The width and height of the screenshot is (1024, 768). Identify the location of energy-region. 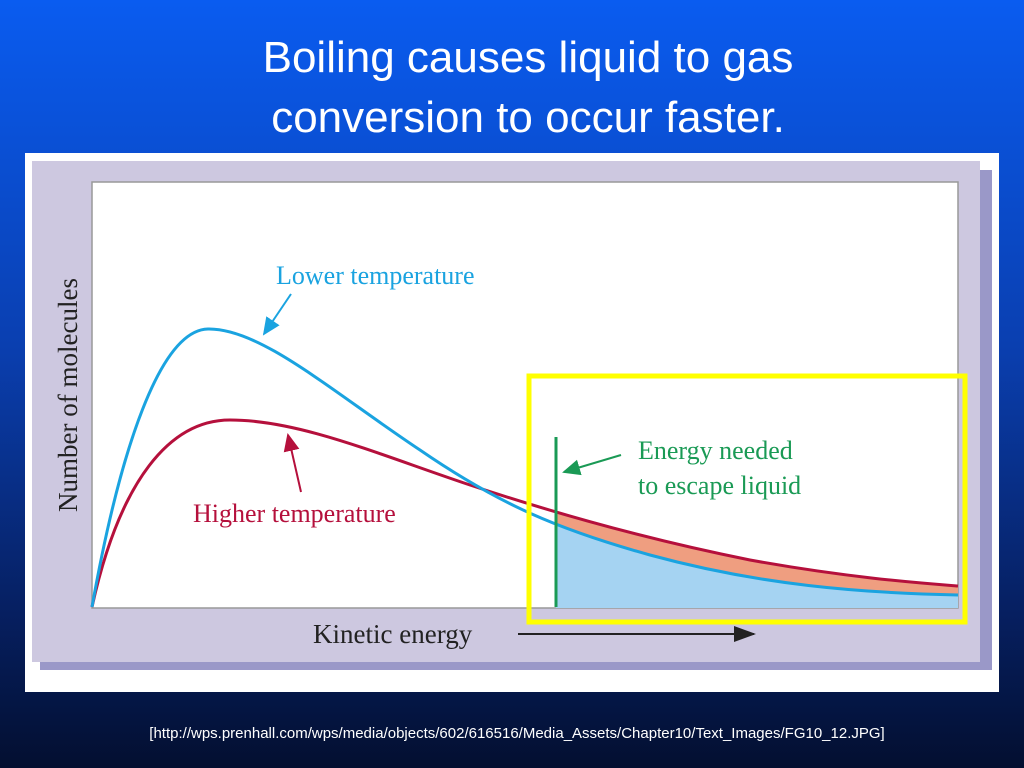
(757, 560).